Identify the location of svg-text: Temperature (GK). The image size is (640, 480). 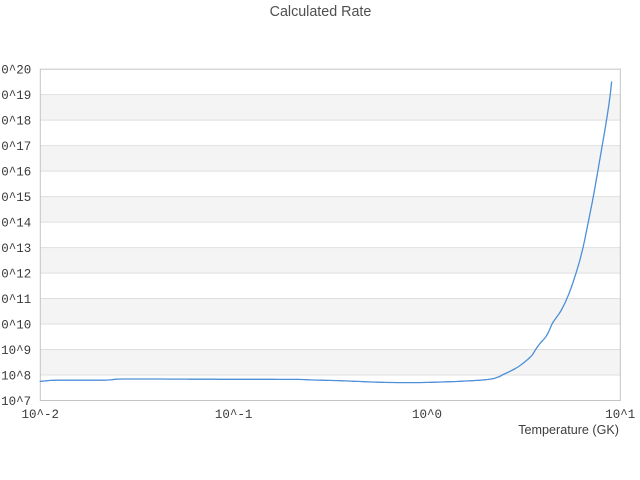
(568, 430).